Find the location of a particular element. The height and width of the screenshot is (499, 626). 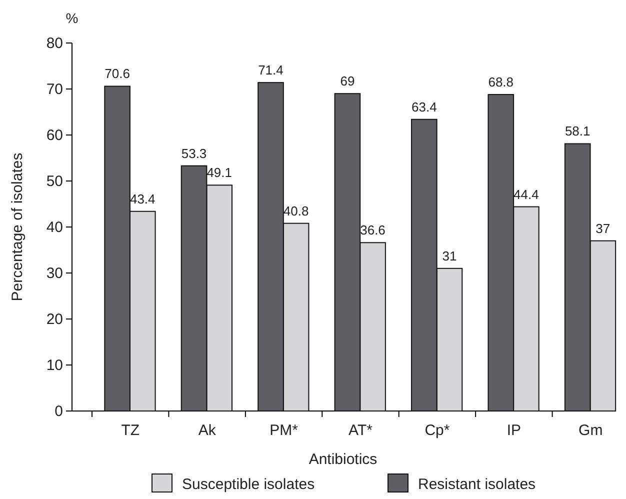

y-tick-label: 70 is located at coordinates (54, 89).